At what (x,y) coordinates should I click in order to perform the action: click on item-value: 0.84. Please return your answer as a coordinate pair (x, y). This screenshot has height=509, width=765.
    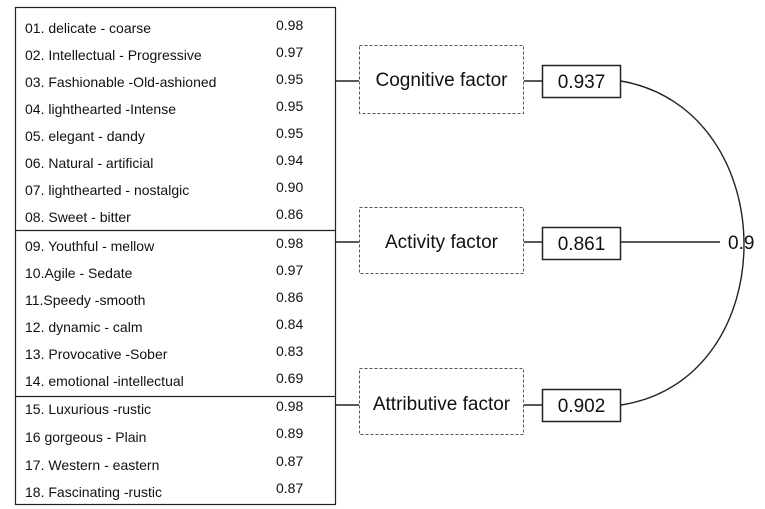
    Looking at the image, I should click on (289, 324).